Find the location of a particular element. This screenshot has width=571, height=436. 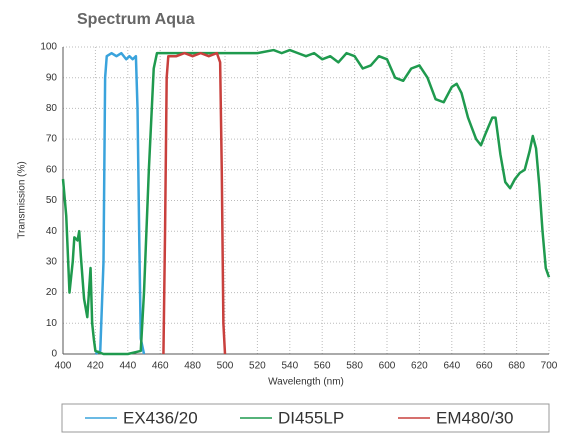

x-axis-label: Wavelength (nm) is located at coordinates (306, 382).